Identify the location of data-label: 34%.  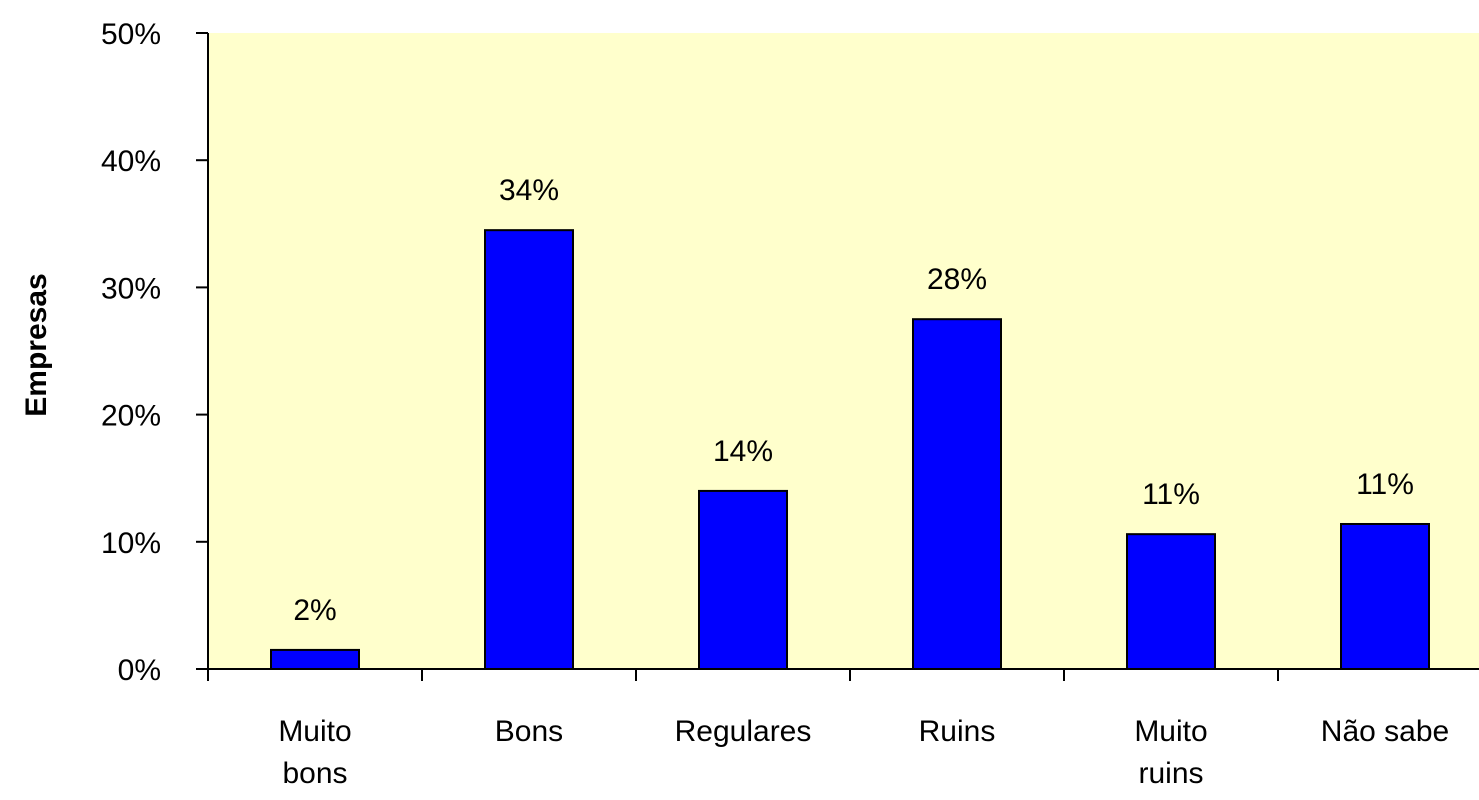
(529, 190).